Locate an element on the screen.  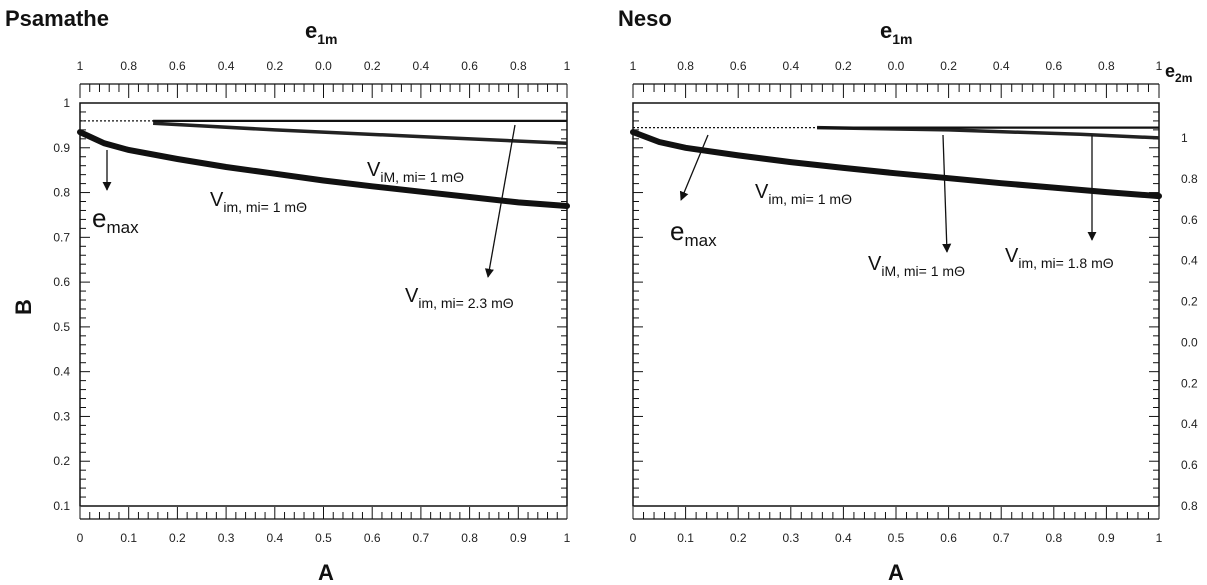
y-tick-label: 0.1 is located at coordinates (61, 506).